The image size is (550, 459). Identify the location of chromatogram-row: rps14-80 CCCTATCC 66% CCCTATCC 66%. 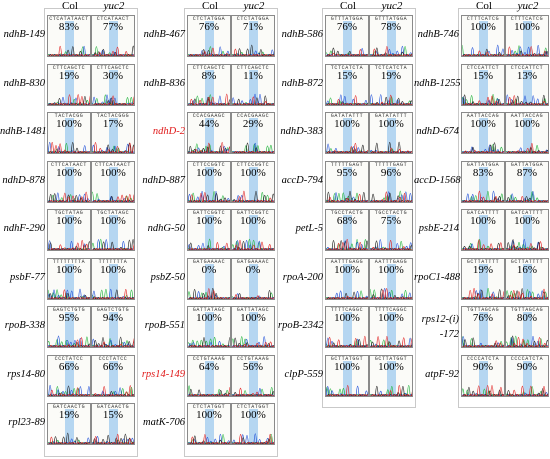
(67, 375).